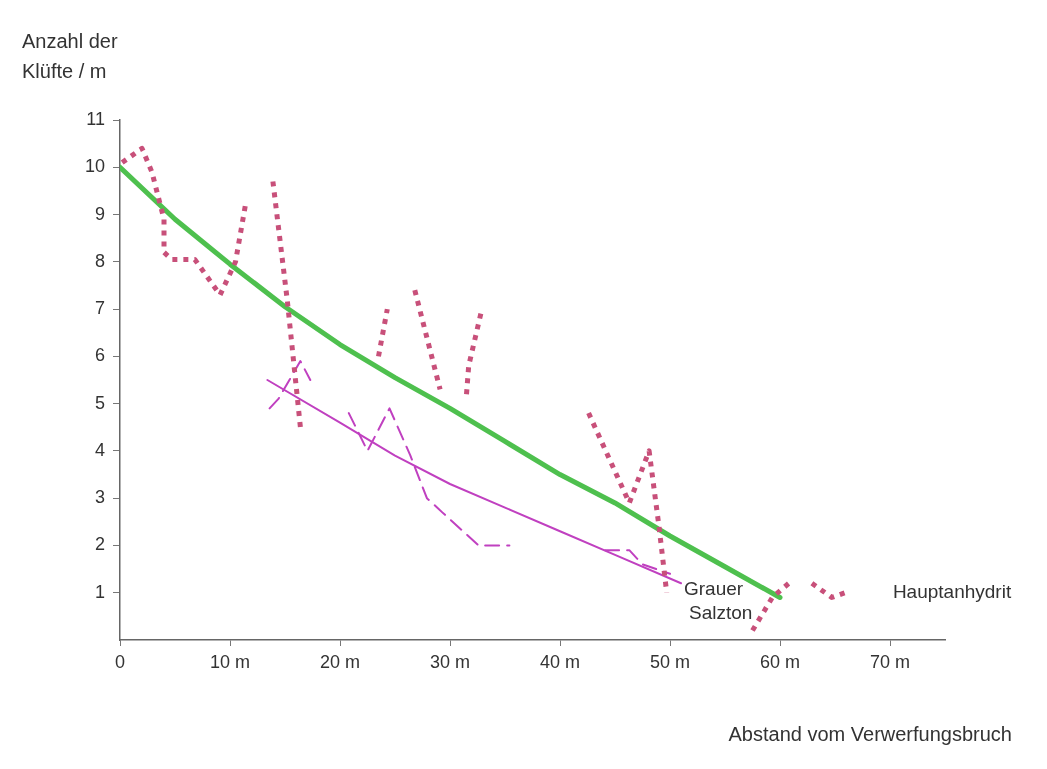  I want to click on x-tick-label: 10 m, so click(230, 661).